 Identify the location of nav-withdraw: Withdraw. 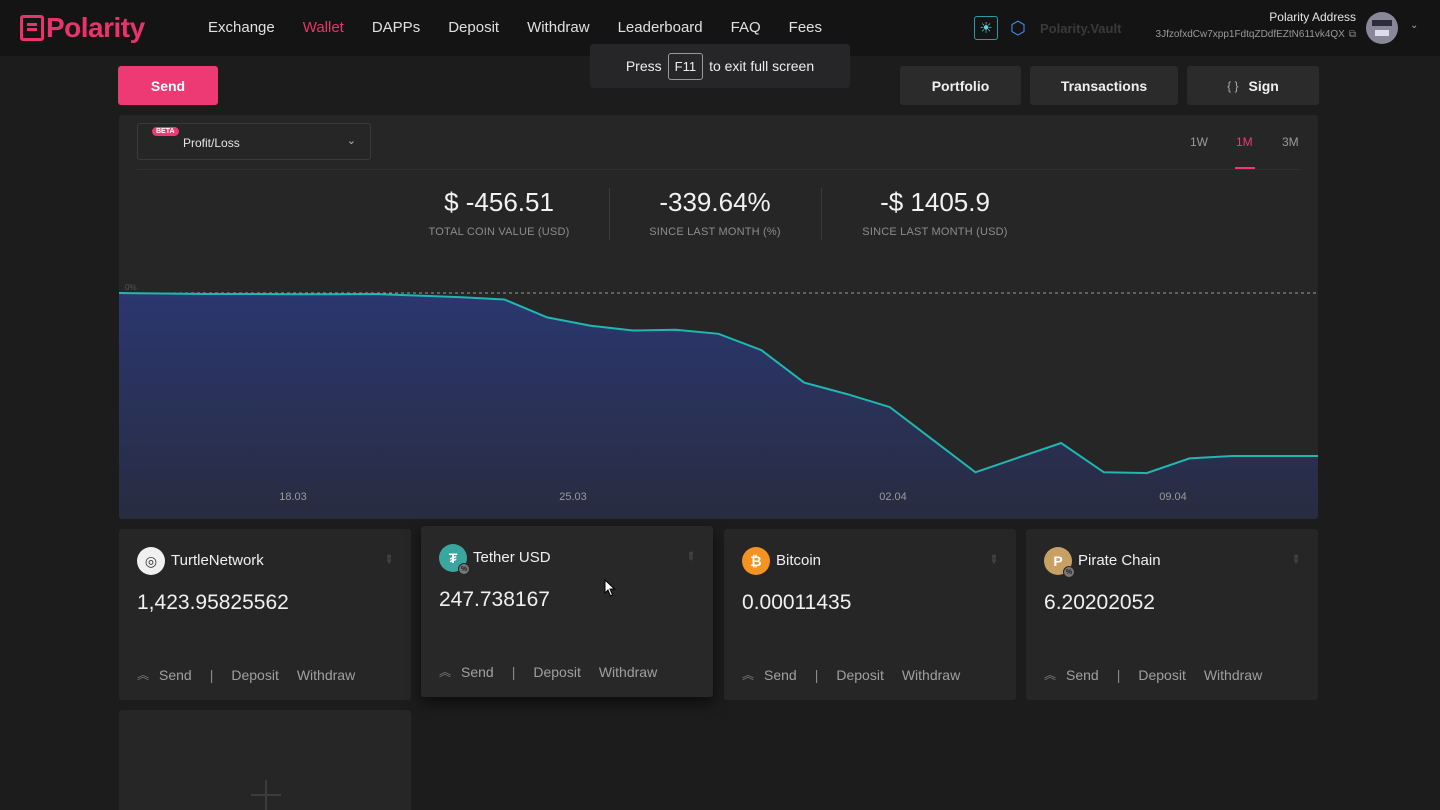
(558, 27).